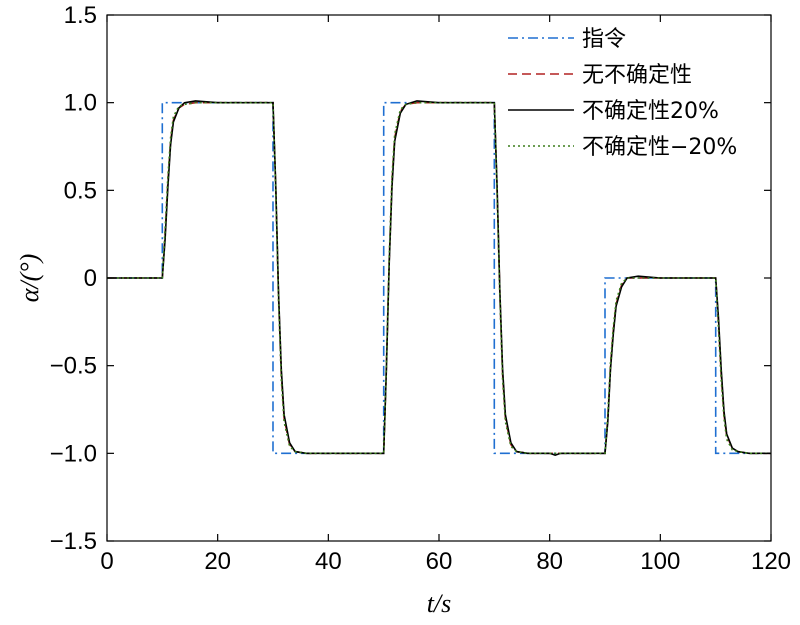 This screenshot has width=800, height=625. What do you see at coordinates (604, 39) in the screenshot?
I see `legend-label-1: 指令` at bounding box center [604, 39].